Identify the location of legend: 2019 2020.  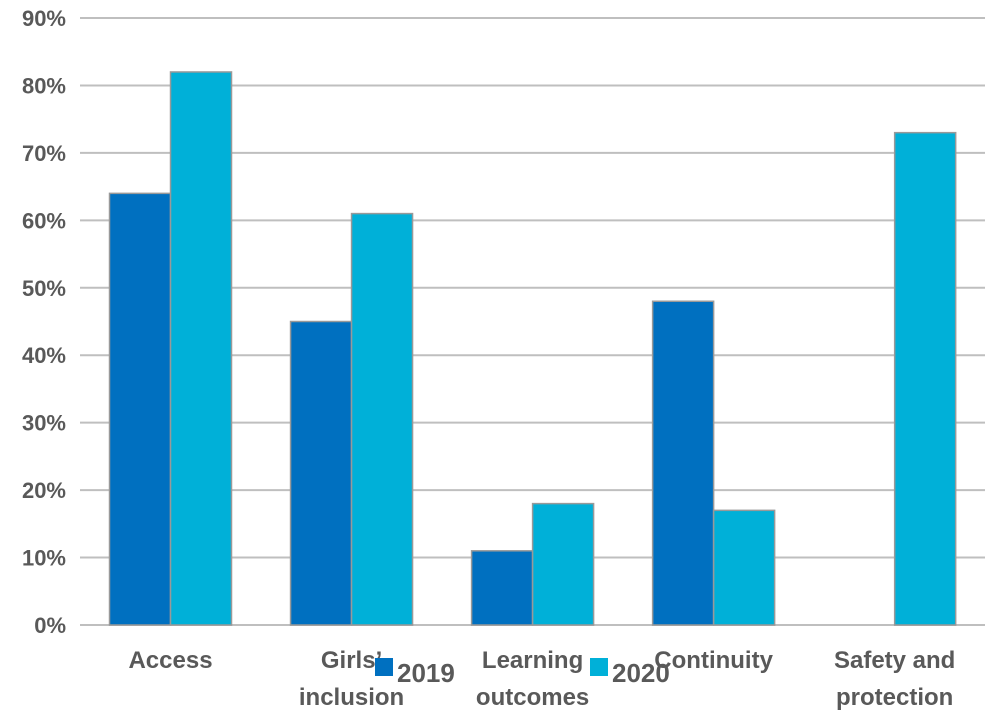
(522, 673).